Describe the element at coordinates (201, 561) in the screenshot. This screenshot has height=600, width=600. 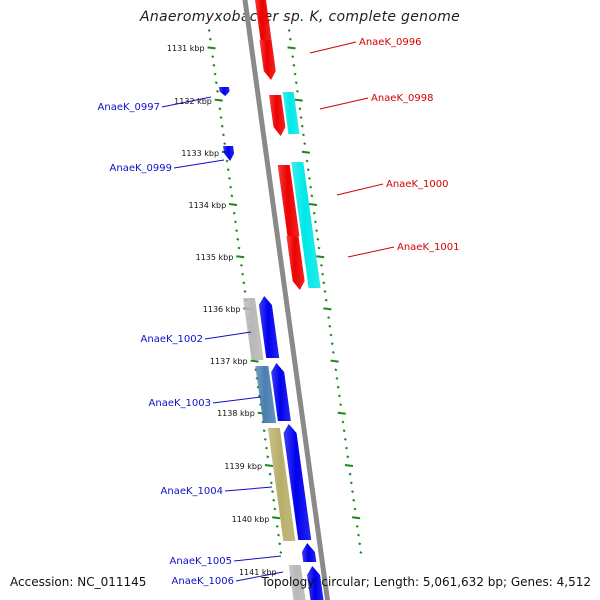
I see `gene-label-reverse: AnaeK_1005` at that location.